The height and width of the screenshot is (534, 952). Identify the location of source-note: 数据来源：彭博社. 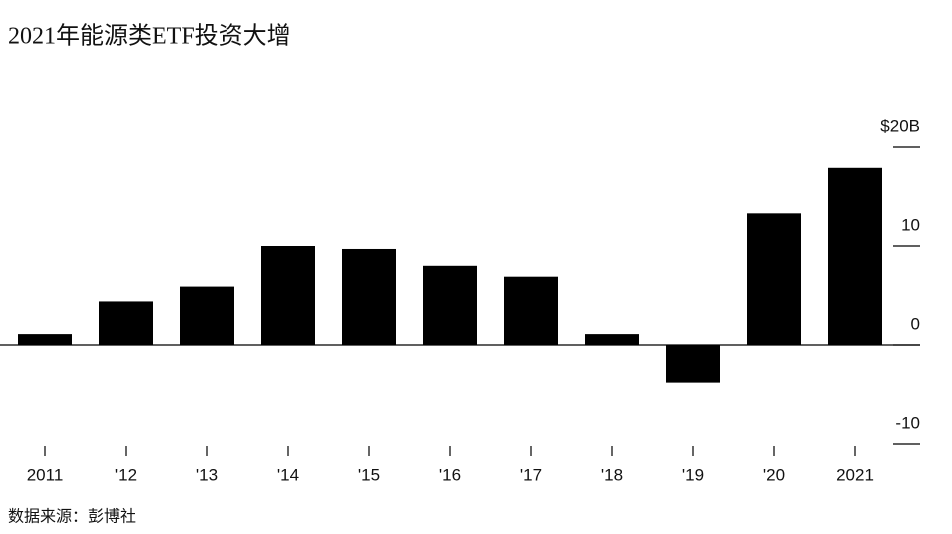
(72, 517).